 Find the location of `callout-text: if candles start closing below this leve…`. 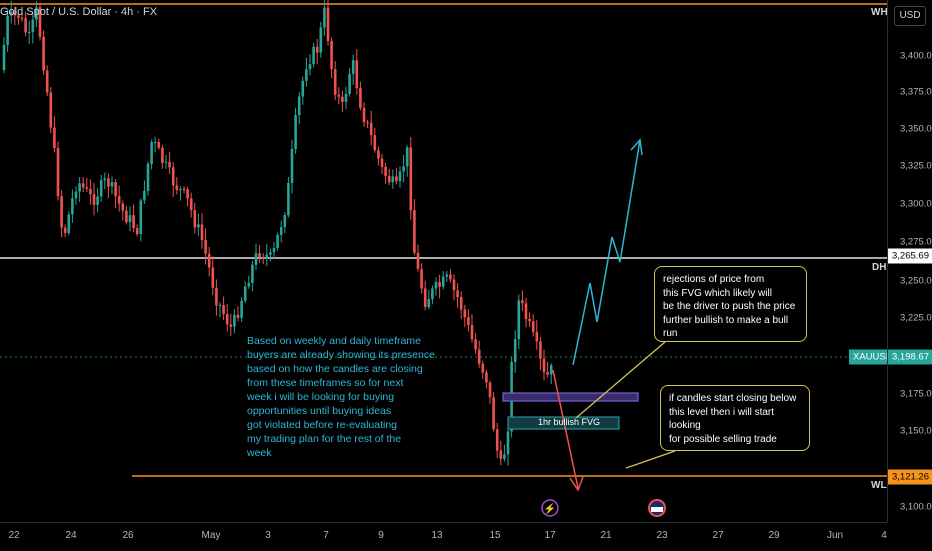

callout-text: if candles start closing below this leve… is located at coordinates (733, 419).